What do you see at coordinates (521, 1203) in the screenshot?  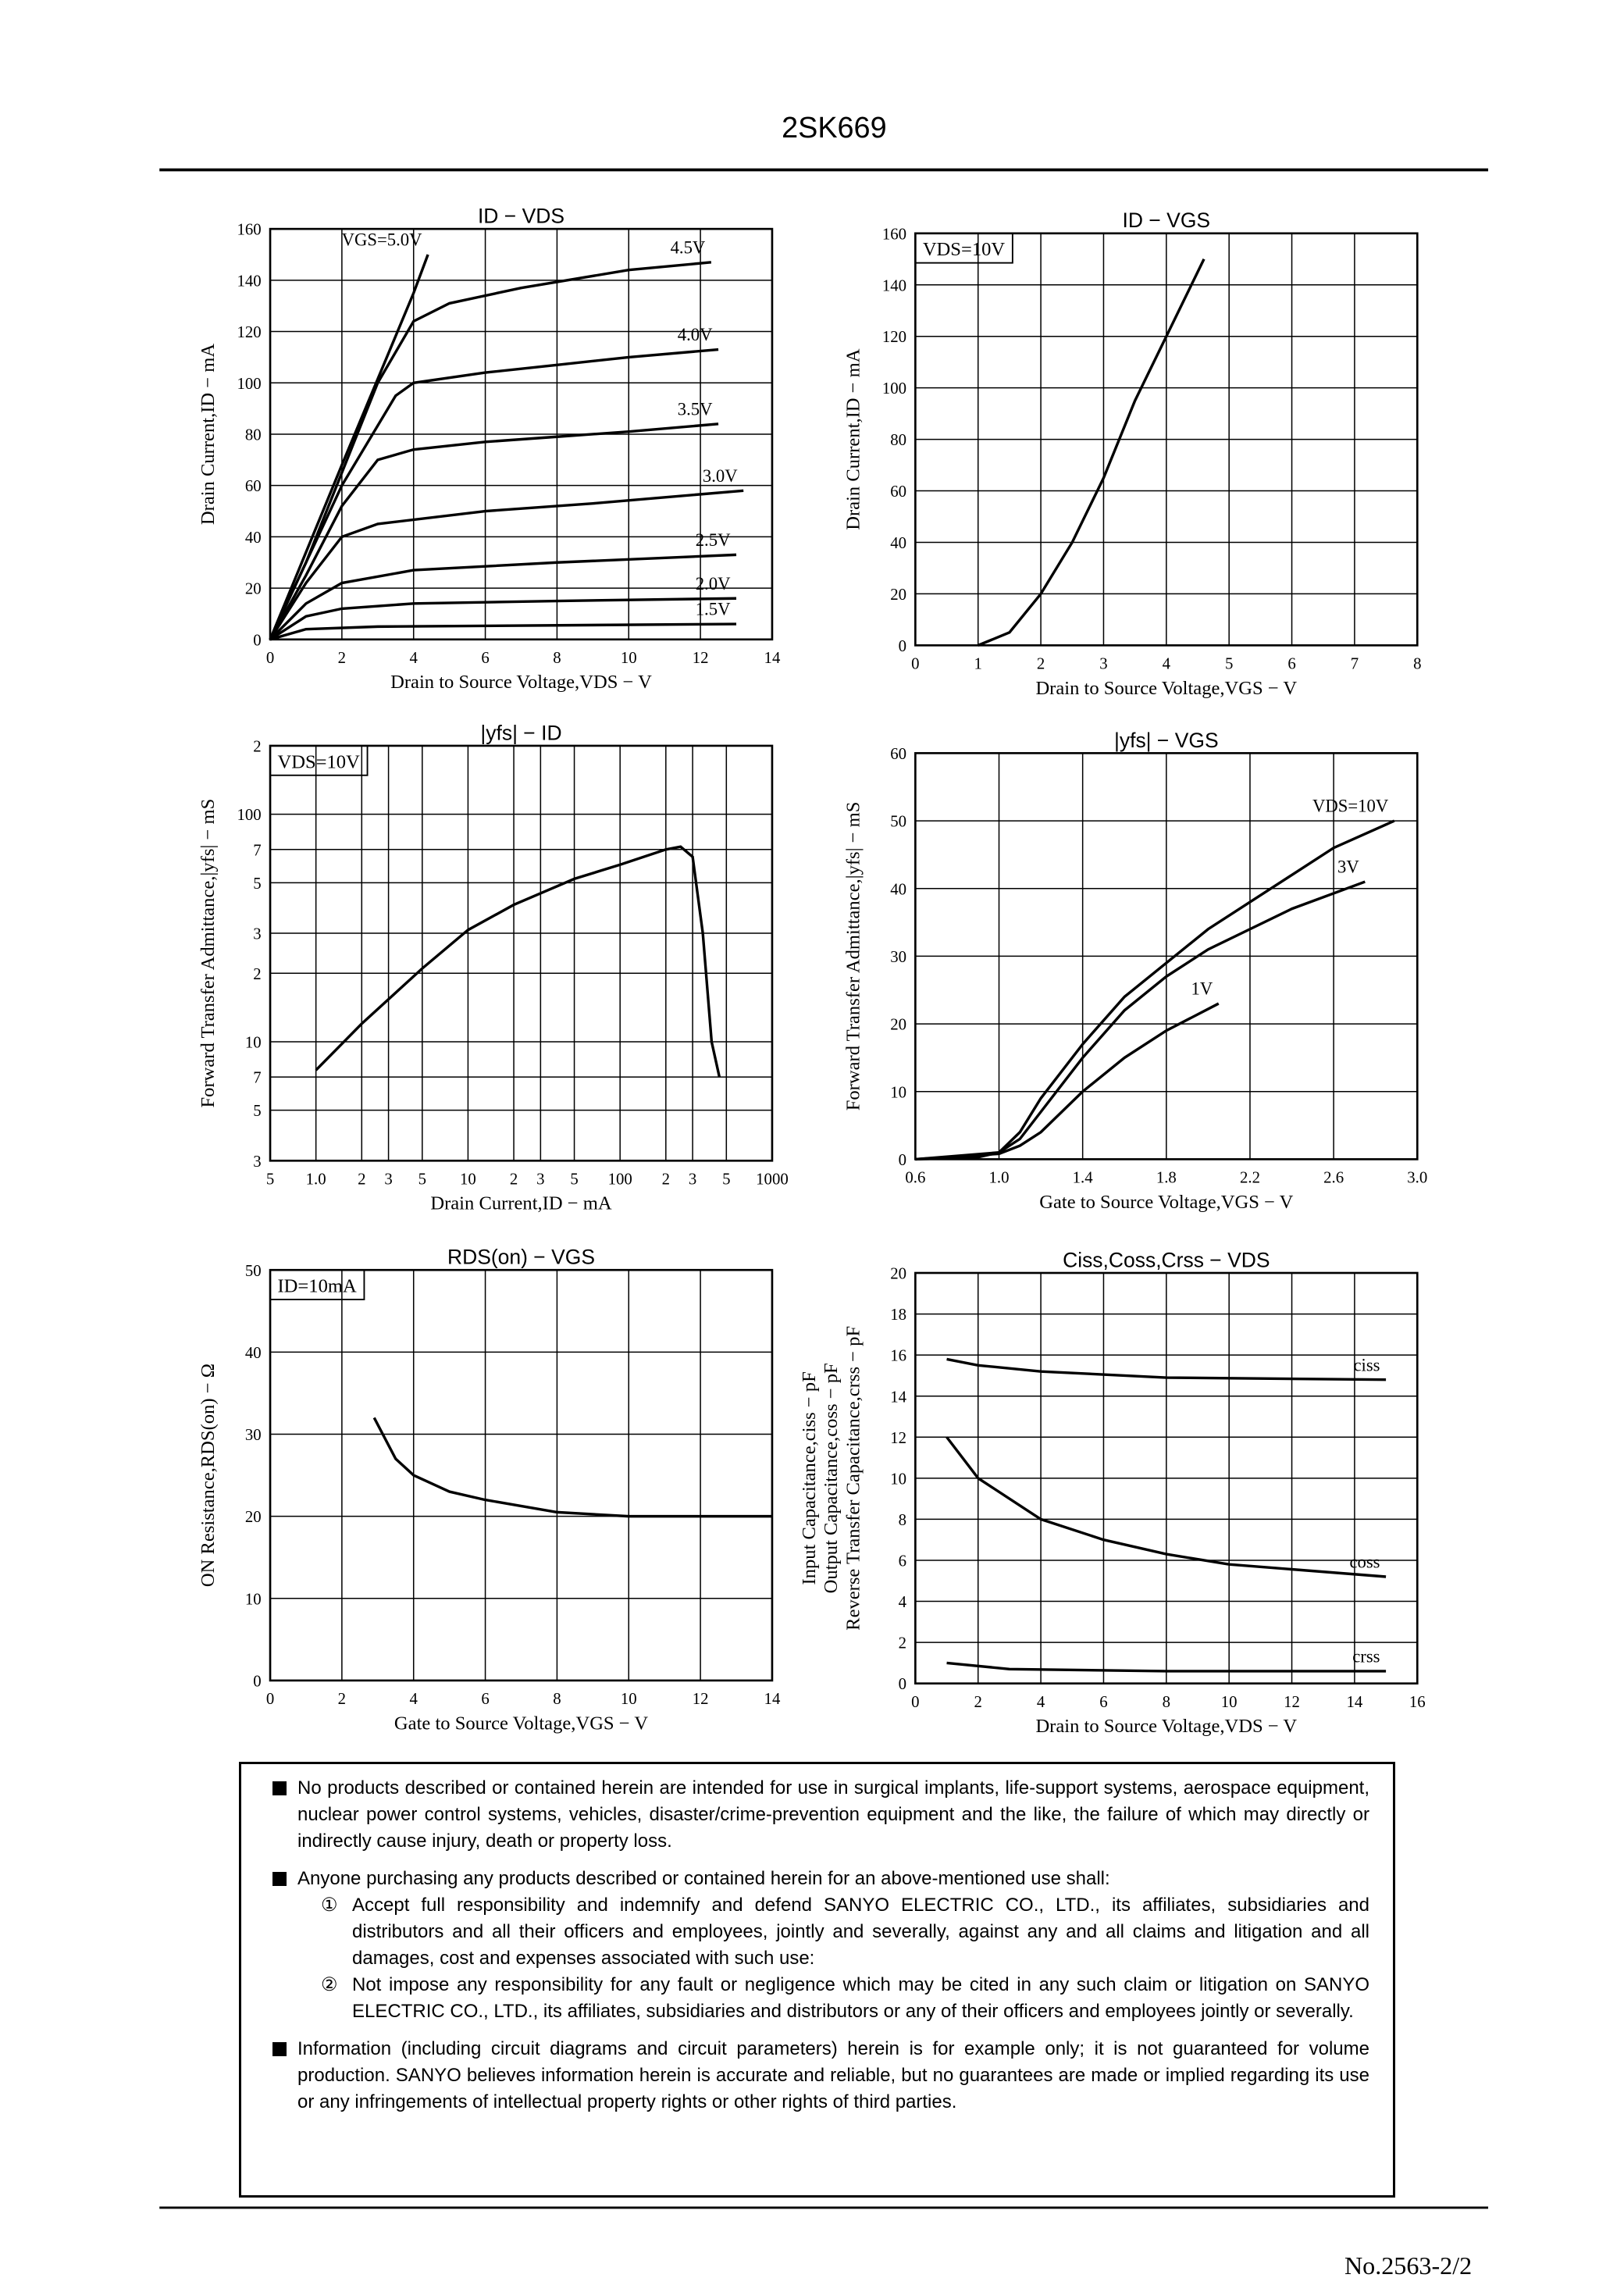 I see `x-axis-label: Drain Current,ID − mA` at bounding box center [521, 1203].